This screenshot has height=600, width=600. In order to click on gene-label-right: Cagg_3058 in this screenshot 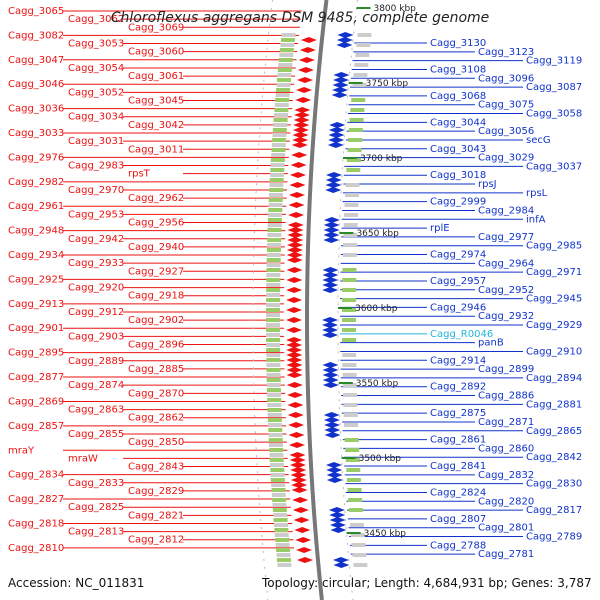, I will do `click(554, 114)`.